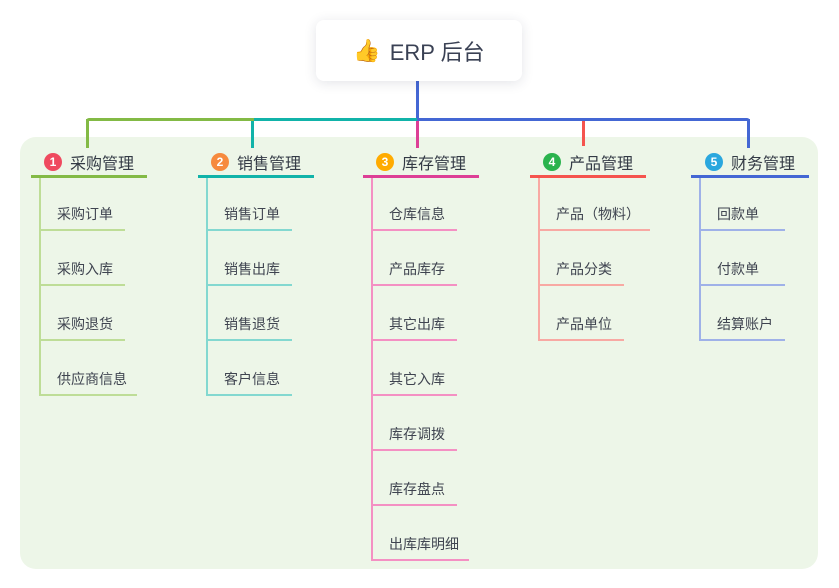 Image resolution: width=839 pixels, height=588 pixels. What do you see at coordinates (414, 493) in the screenshot?
I see `node-stock-count: 库存盘点` at bounding box center [414, 493].